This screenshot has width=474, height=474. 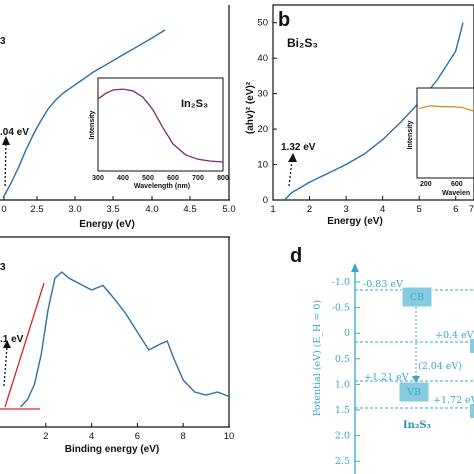 I want to click on panel-b-x-tick-label: 6, so click(x=455, y=209).